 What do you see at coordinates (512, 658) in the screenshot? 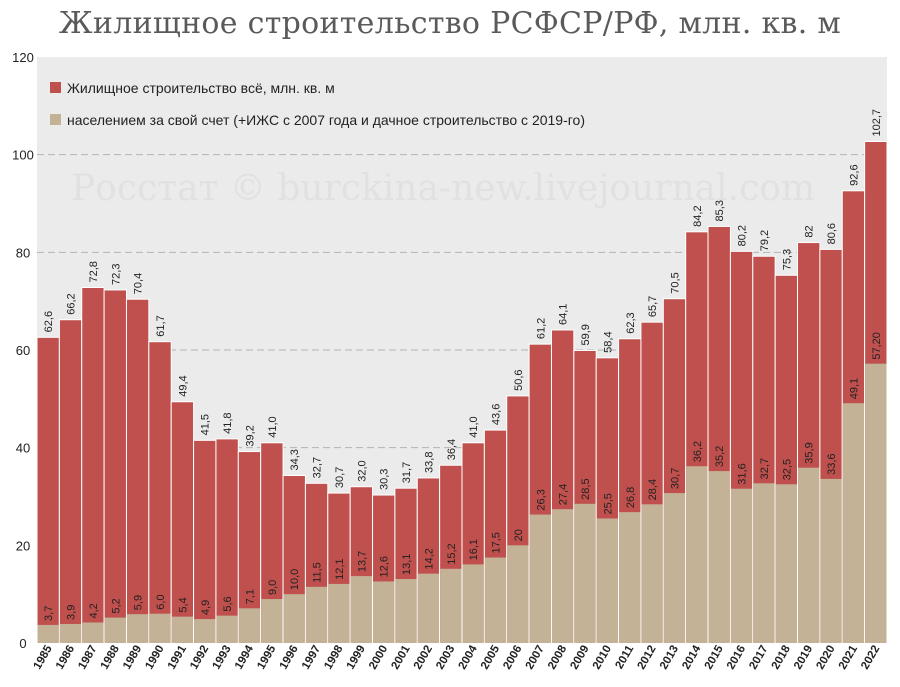
I see `x-tick-label: 2006` at bounding box center [512, 658].